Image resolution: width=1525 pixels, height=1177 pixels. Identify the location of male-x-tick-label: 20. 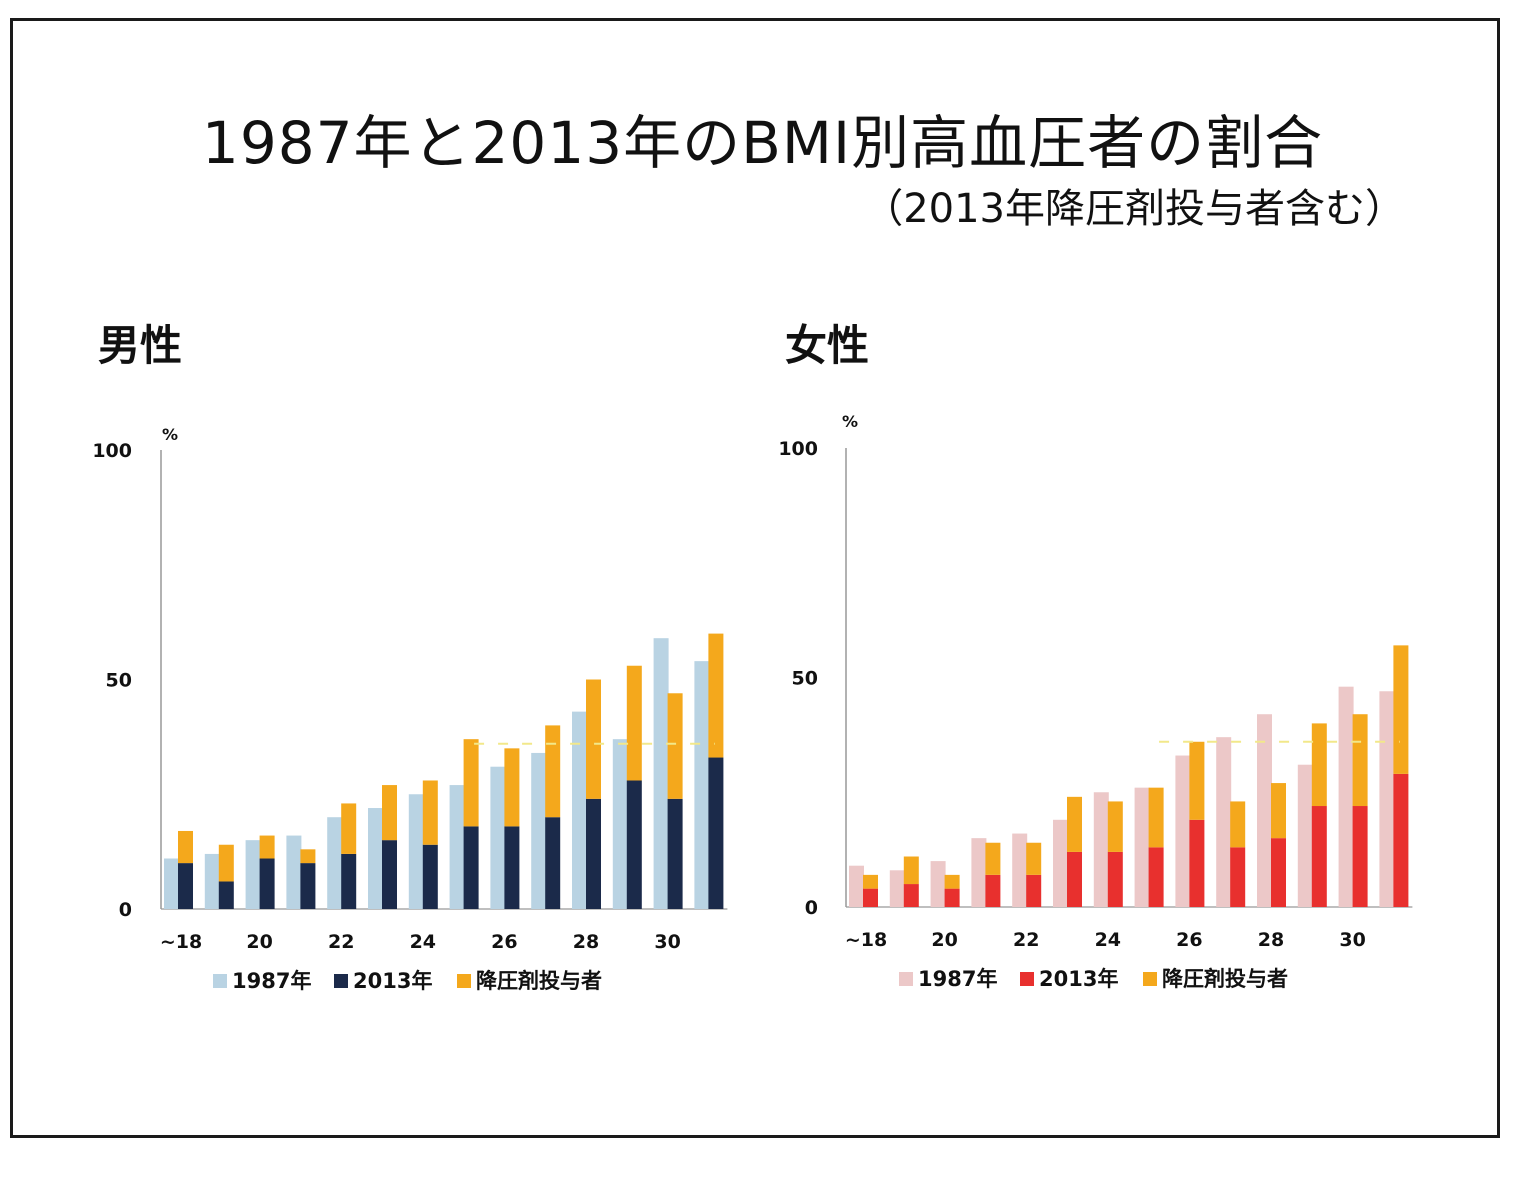
(259, 942).